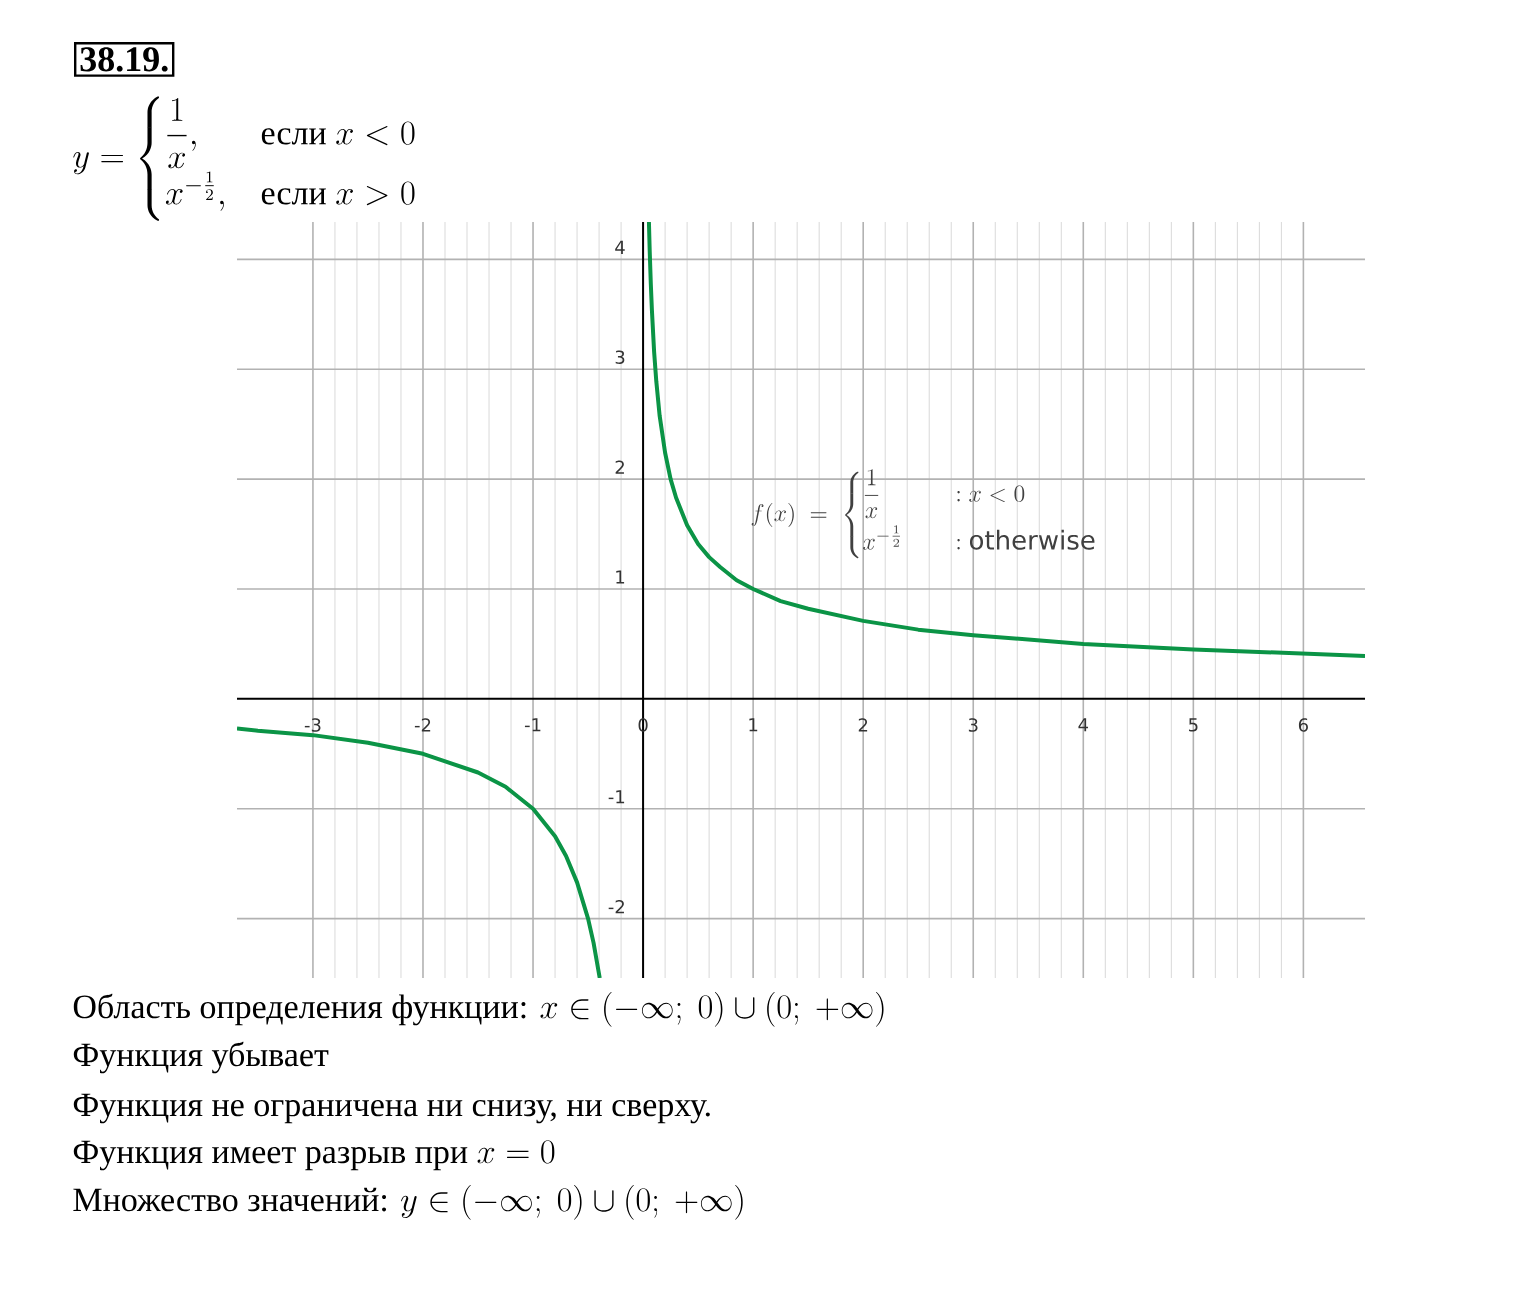 The image size is (1532, 1310). Describe the element at coordinates (201, 1057) in the screenshot. I see `text: $\text{Функция убывает}$` at that location.